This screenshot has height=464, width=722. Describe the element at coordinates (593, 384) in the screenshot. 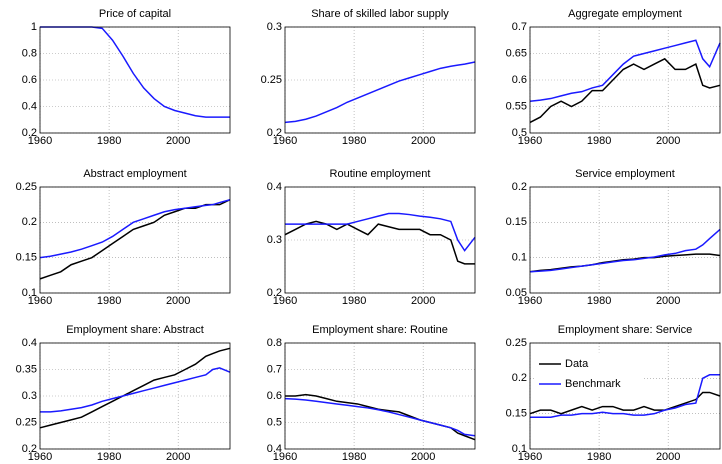

I see `legend-label: Benchmark` at that location.